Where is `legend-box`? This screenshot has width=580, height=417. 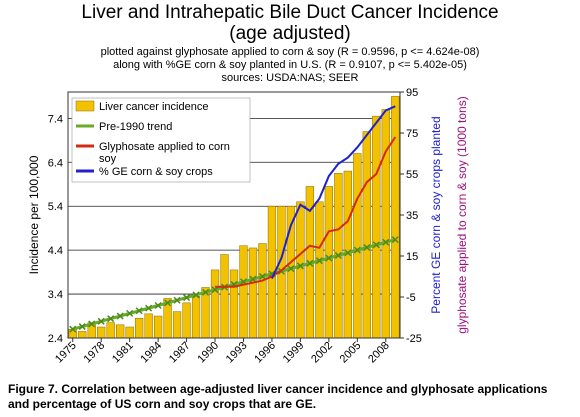
legend-box is located at coordinates (161, 140).